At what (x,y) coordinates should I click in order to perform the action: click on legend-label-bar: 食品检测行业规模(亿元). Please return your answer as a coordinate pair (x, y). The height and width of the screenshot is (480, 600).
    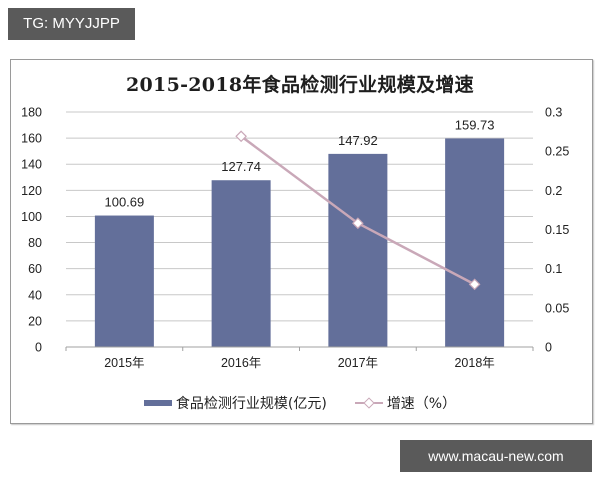
    Looking at the image, I should click on (251, 404).